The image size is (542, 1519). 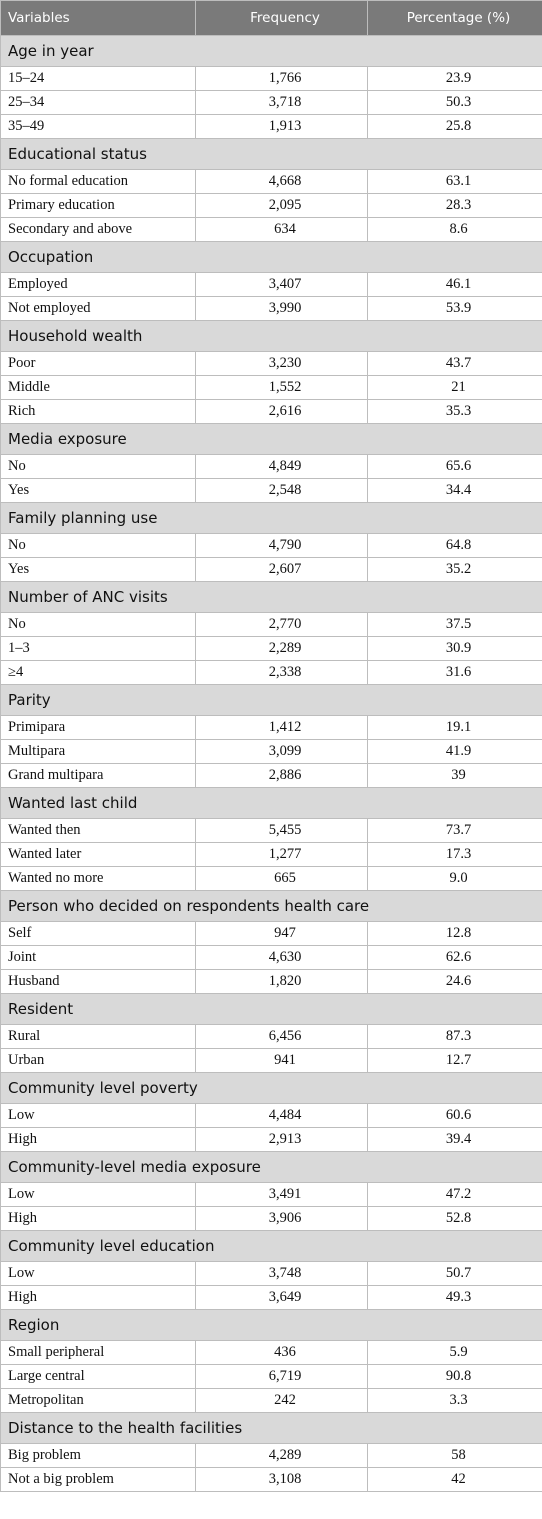 I want to click on percentage-cell: 19.1, so click(x=454, y=727).